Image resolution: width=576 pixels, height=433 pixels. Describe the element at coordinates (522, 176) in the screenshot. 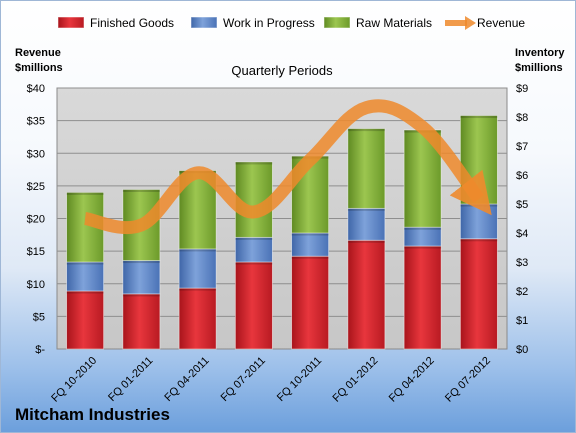

I see `right-axis-tick-label: $6` at that location.